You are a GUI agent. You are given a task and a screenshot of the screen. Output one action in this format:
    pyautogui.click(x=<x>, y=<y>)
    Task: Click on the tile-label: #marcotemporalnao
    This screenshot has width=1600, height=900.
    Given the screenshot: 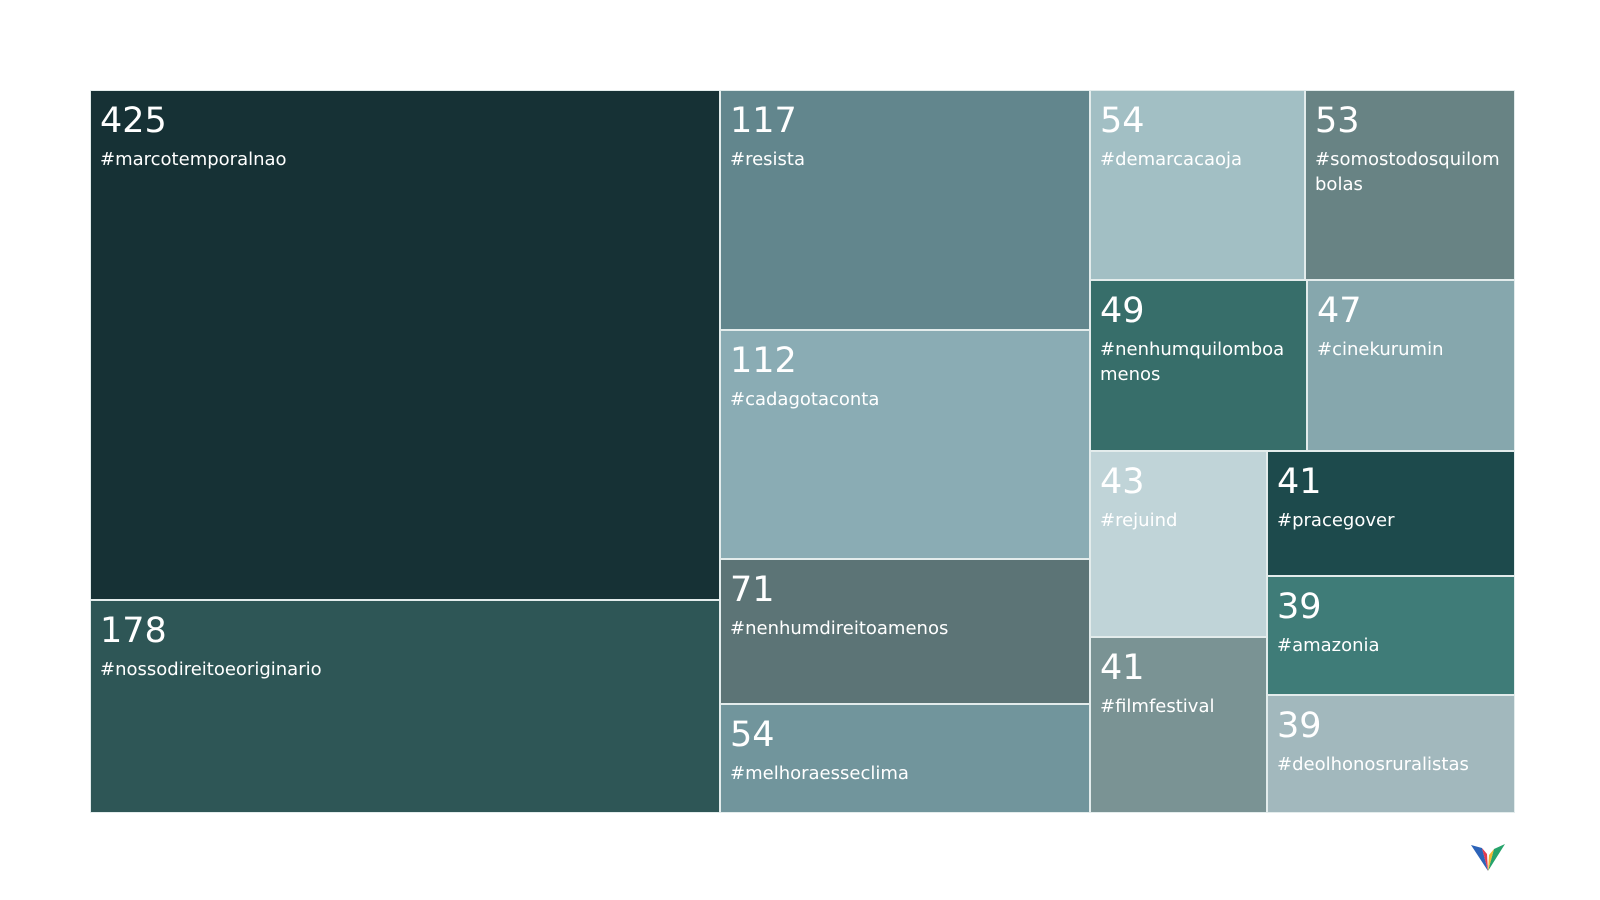 What is the action you would take?
    pyautogui.click(x=193, y=159)
    